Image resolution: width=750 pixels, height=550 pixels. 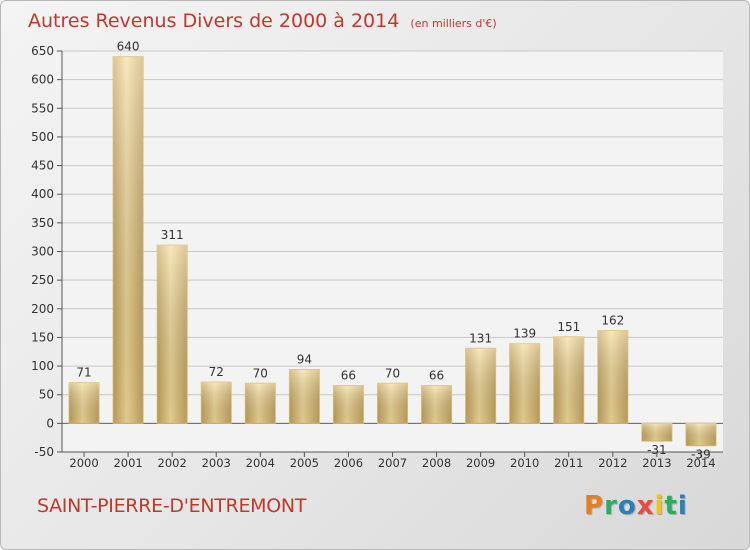 What do you see at coordinates (348, 463) in the screenshot?
I see `x-tick-label-2006: 2006` at bounding box center [348, 463].